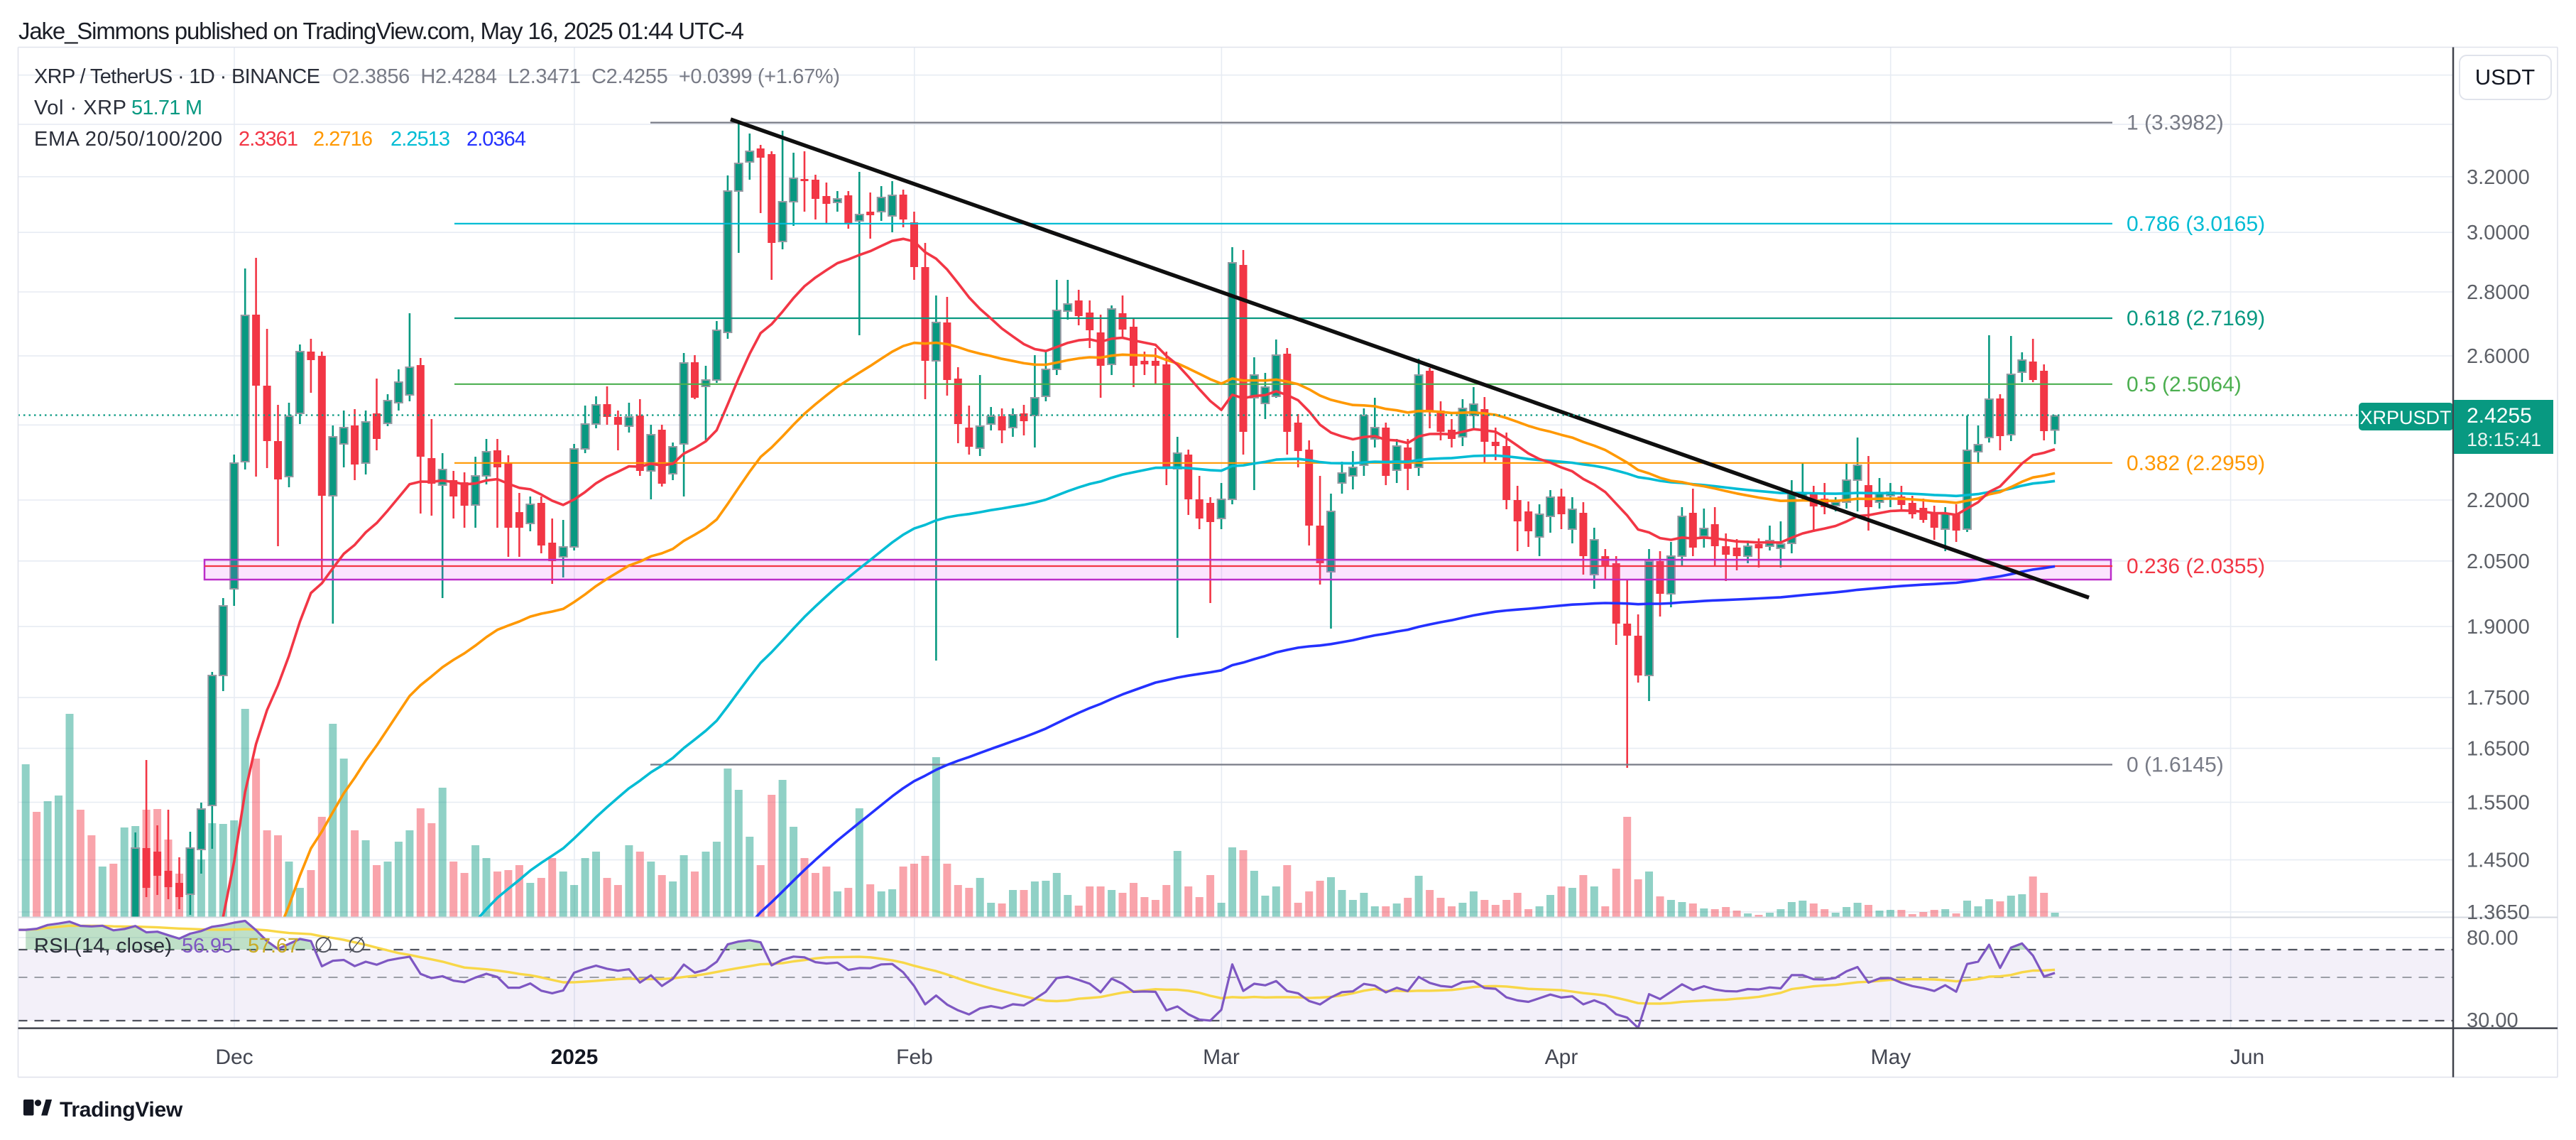 The height and width of the screenshot is (1140, 2576). Describe the element at coordinates (2498, 233) in the screenshot. I see `svg-text: 3.0000` at that location.